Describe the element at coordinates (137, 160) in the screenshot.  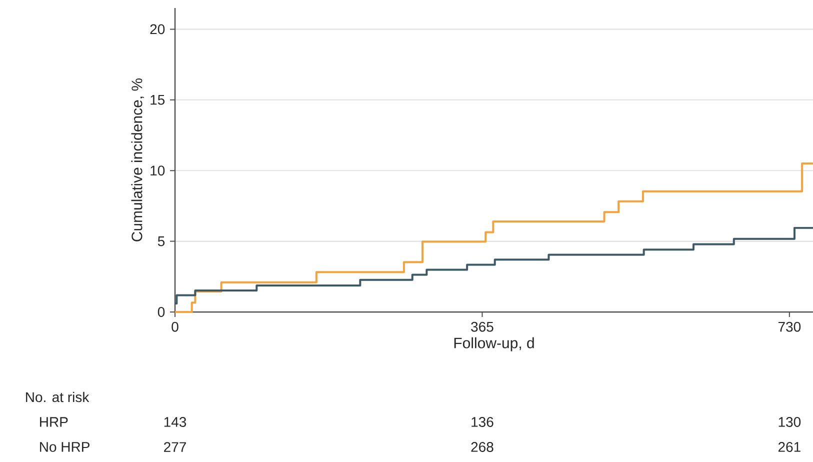
I see `y-axis-title: Cumulative incidence, %` at that location.